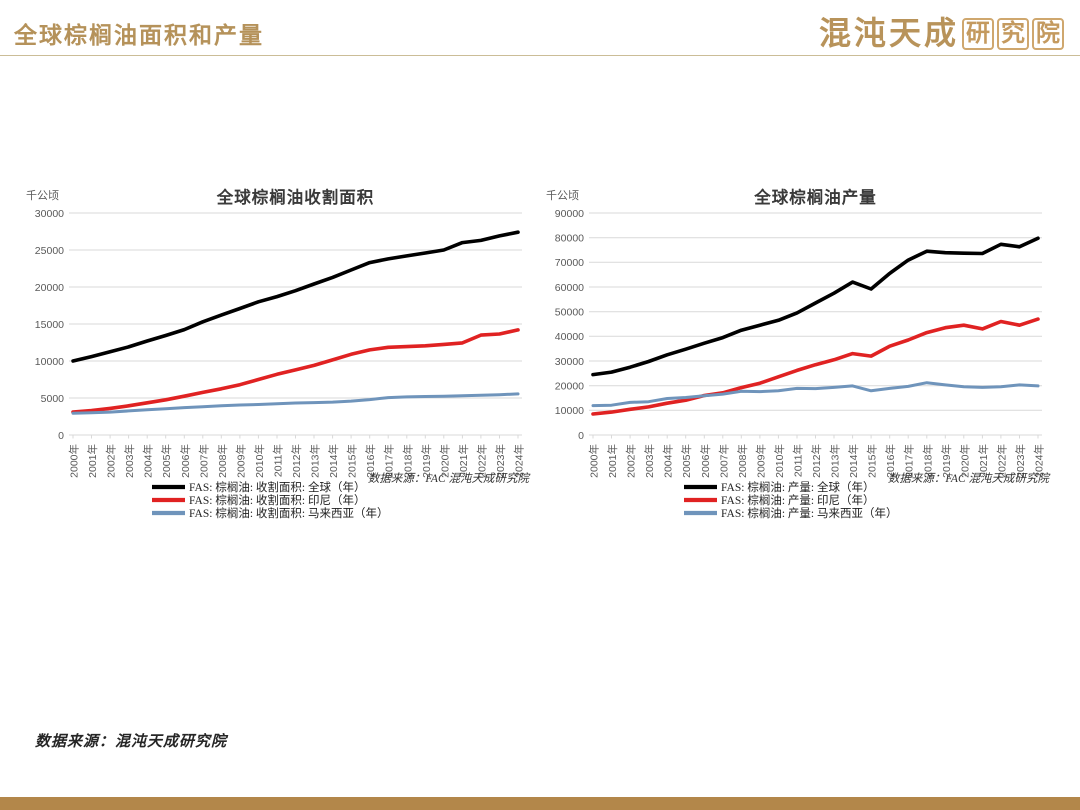 This screenshot has height=810, width=1080. Describe the element at coordinates (139, 35) in the screenshot. I see `page-title: 全球棕榈油面积和产量` at that location.